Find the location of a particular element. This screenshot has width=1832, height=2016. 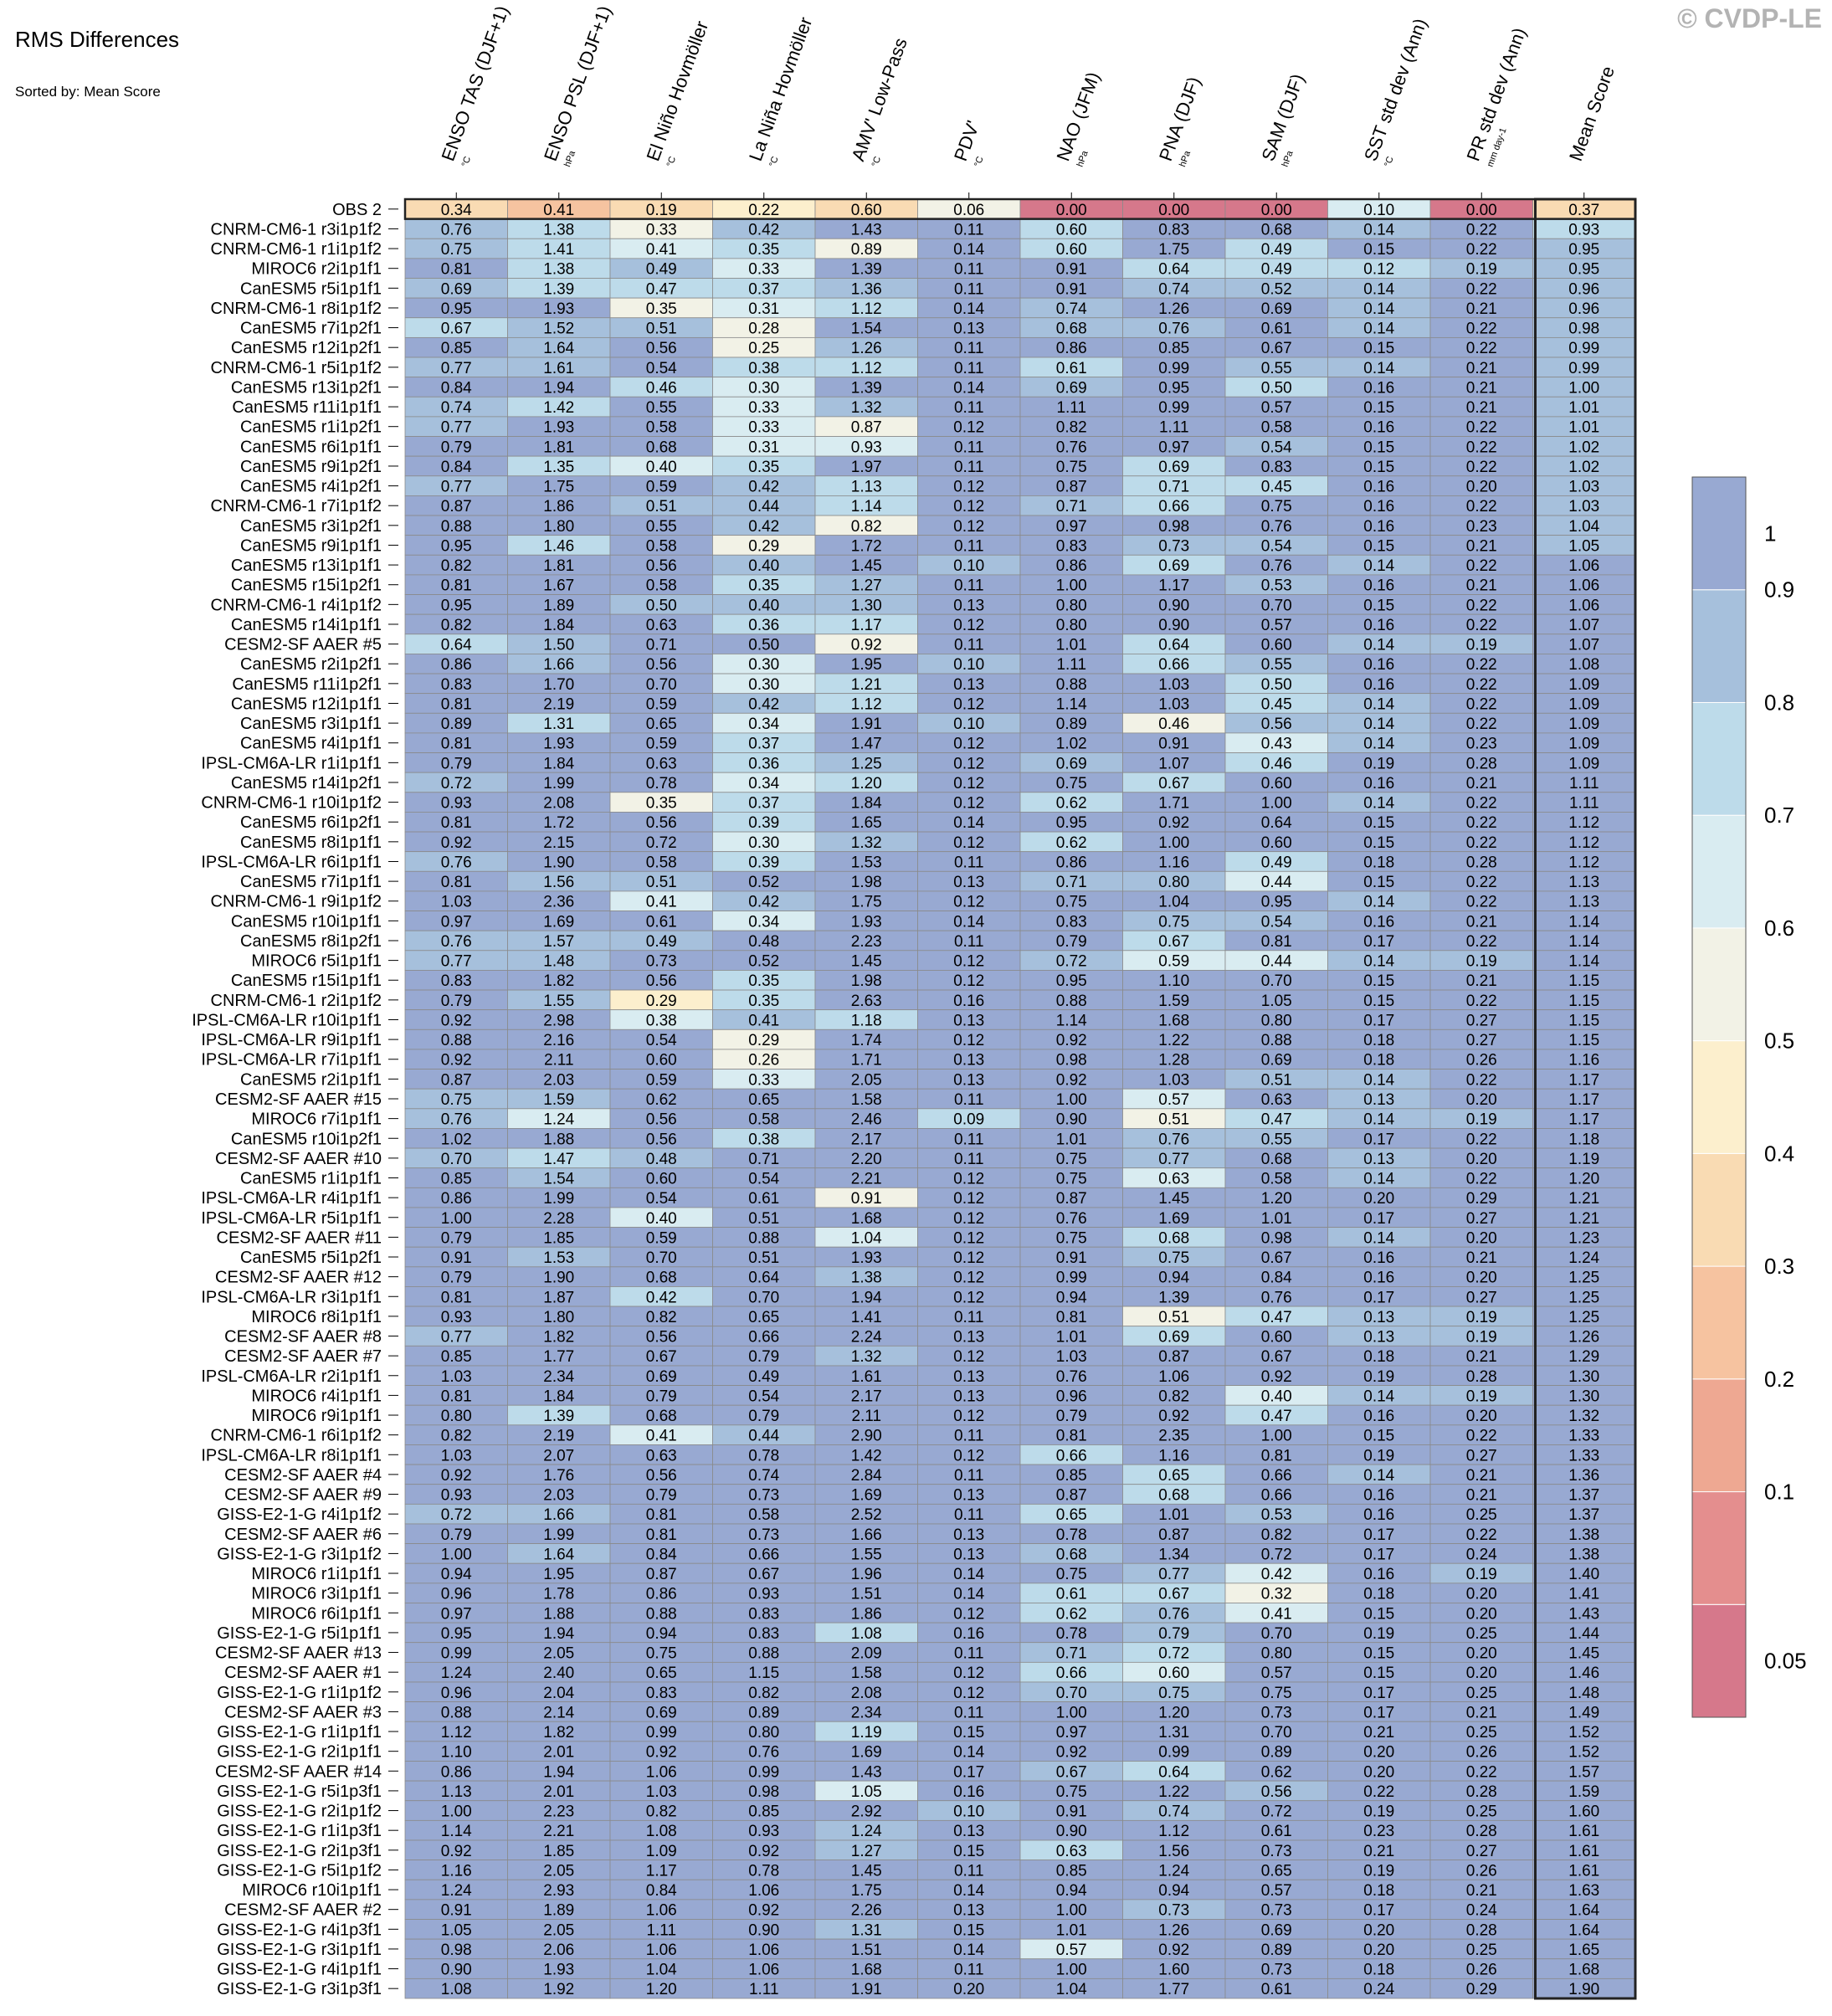

cell-value: 0.77 is located at coordinates (1173, 1160).